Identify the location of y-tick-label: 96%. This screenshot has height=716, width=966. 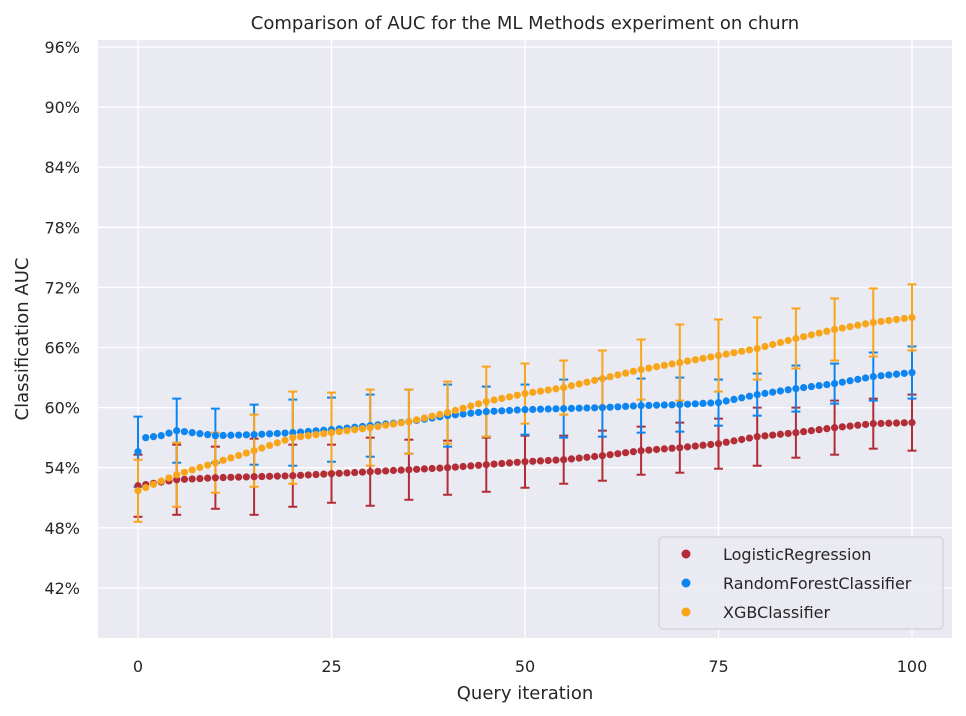
(62, 47).